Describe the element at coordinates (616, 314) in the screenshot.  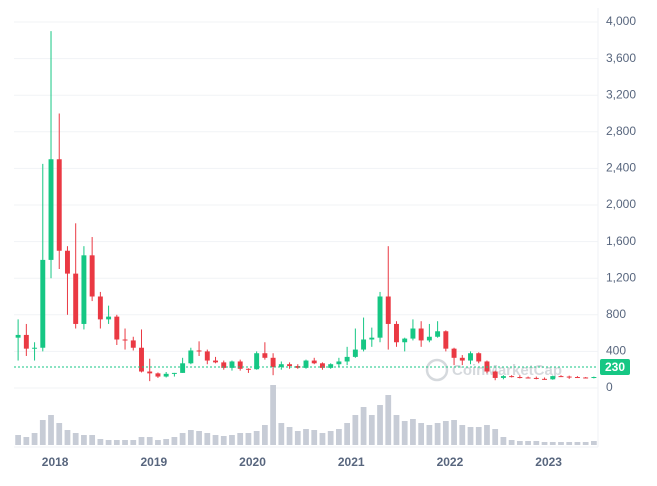
I see `y-tick-label: 800` at that location.